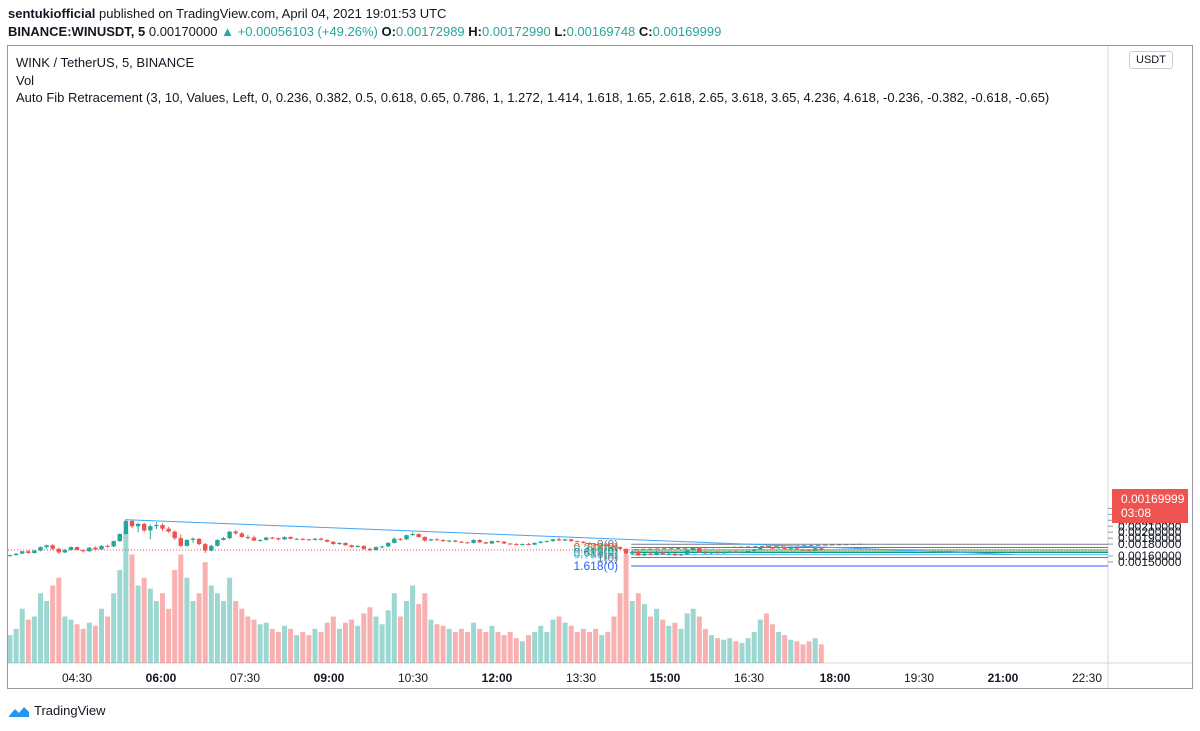  What do you see at coordinates (645, 31) in the screenshot?
I see `close-label: C:` at bounding box center [645, 31].